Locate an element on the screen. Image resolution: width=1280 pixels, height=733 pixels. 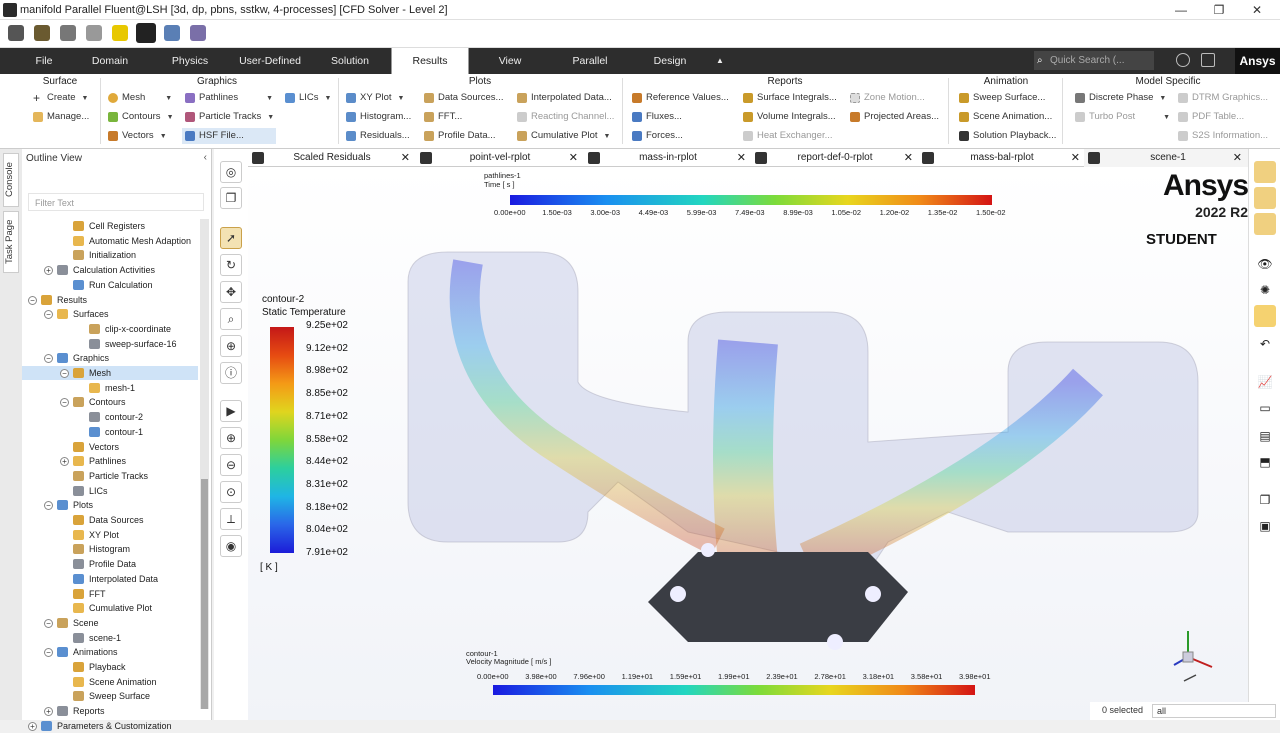
tab-point-vel-rplot: point-vel-rplot ✕ is located at coordinates (500, 158).